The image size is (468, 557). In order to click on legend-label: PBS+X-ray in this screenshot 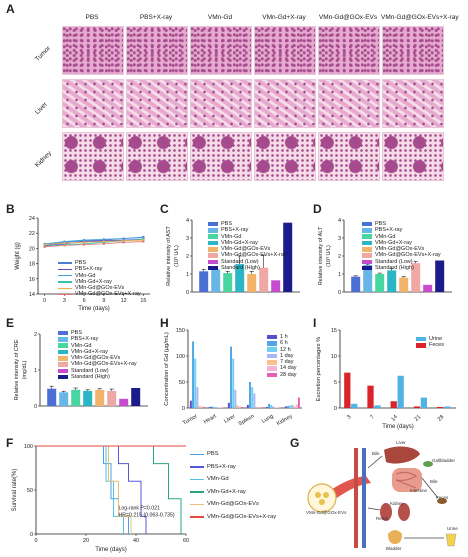, I will do `click(221, 466)`.